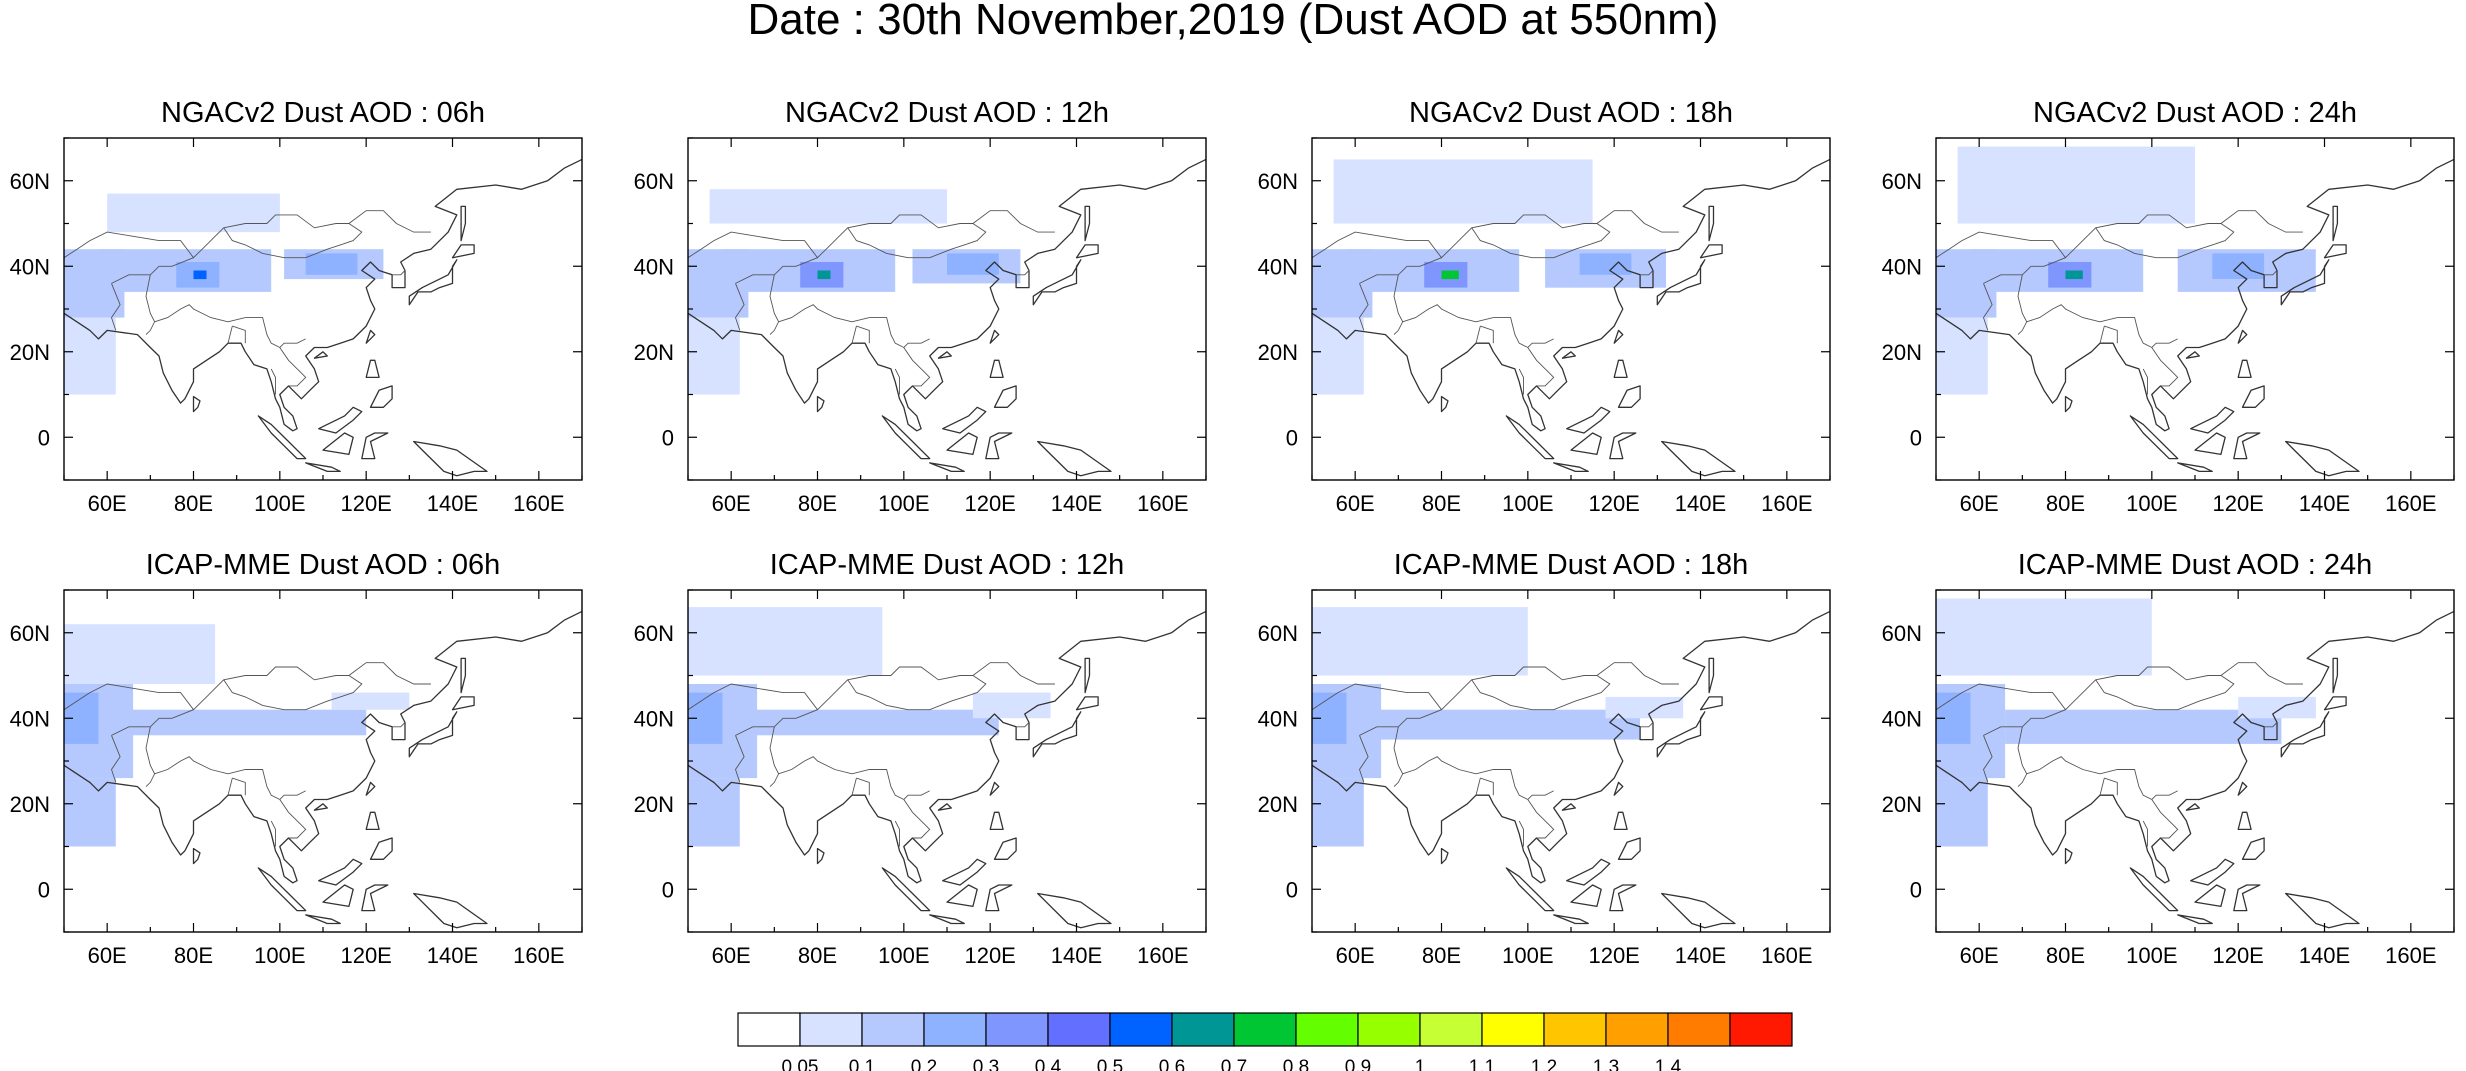 The width and height of the screenshot is (2466, 1071). I want to click on map-background, so click(323, 309).